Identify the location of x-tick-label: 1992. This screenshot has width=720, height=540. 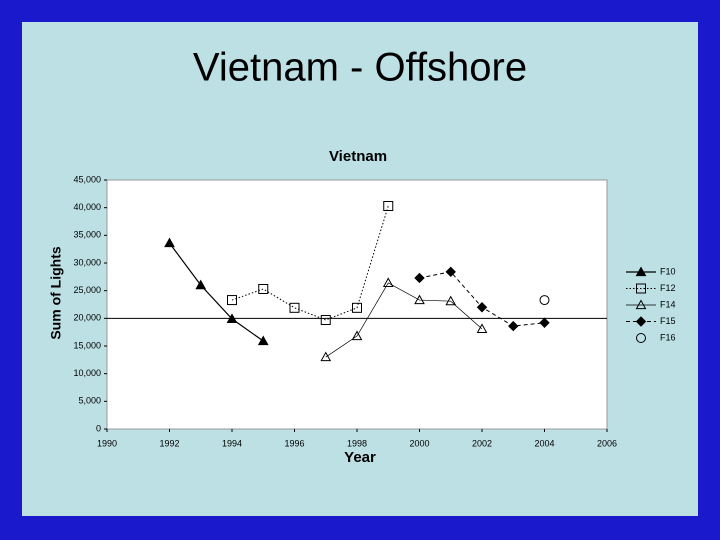
(169, 443).